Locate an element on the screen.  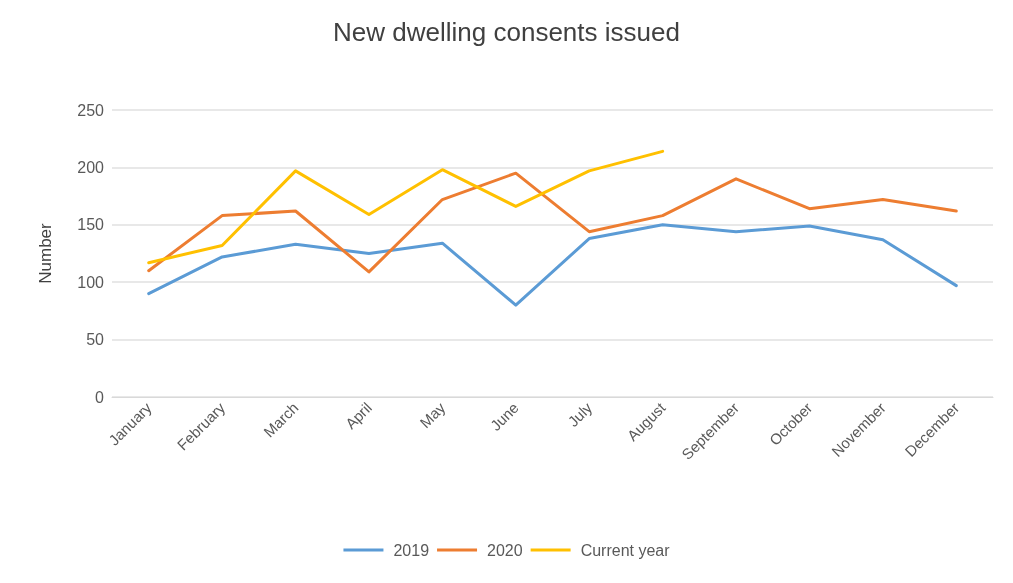
x-tick-label: July is located at coordinates (580, 414).